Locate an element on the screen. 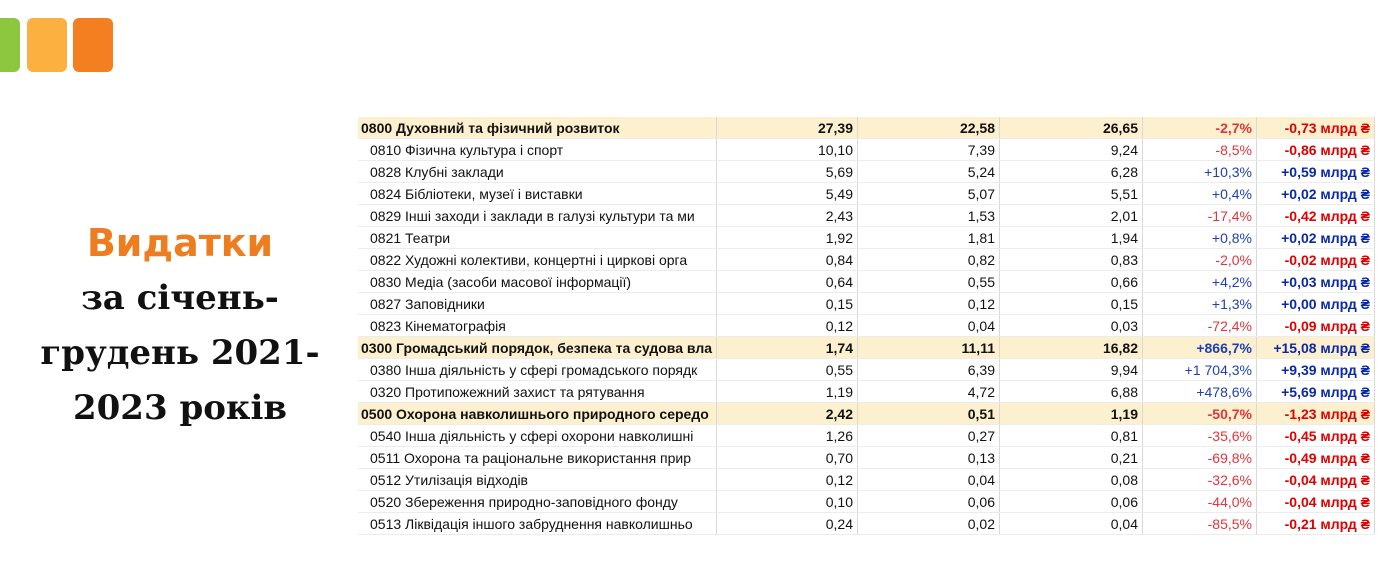 This screenshot has width=1400, height=579. row-name: 0827 Заповідники is located at coordinates (537, 303).